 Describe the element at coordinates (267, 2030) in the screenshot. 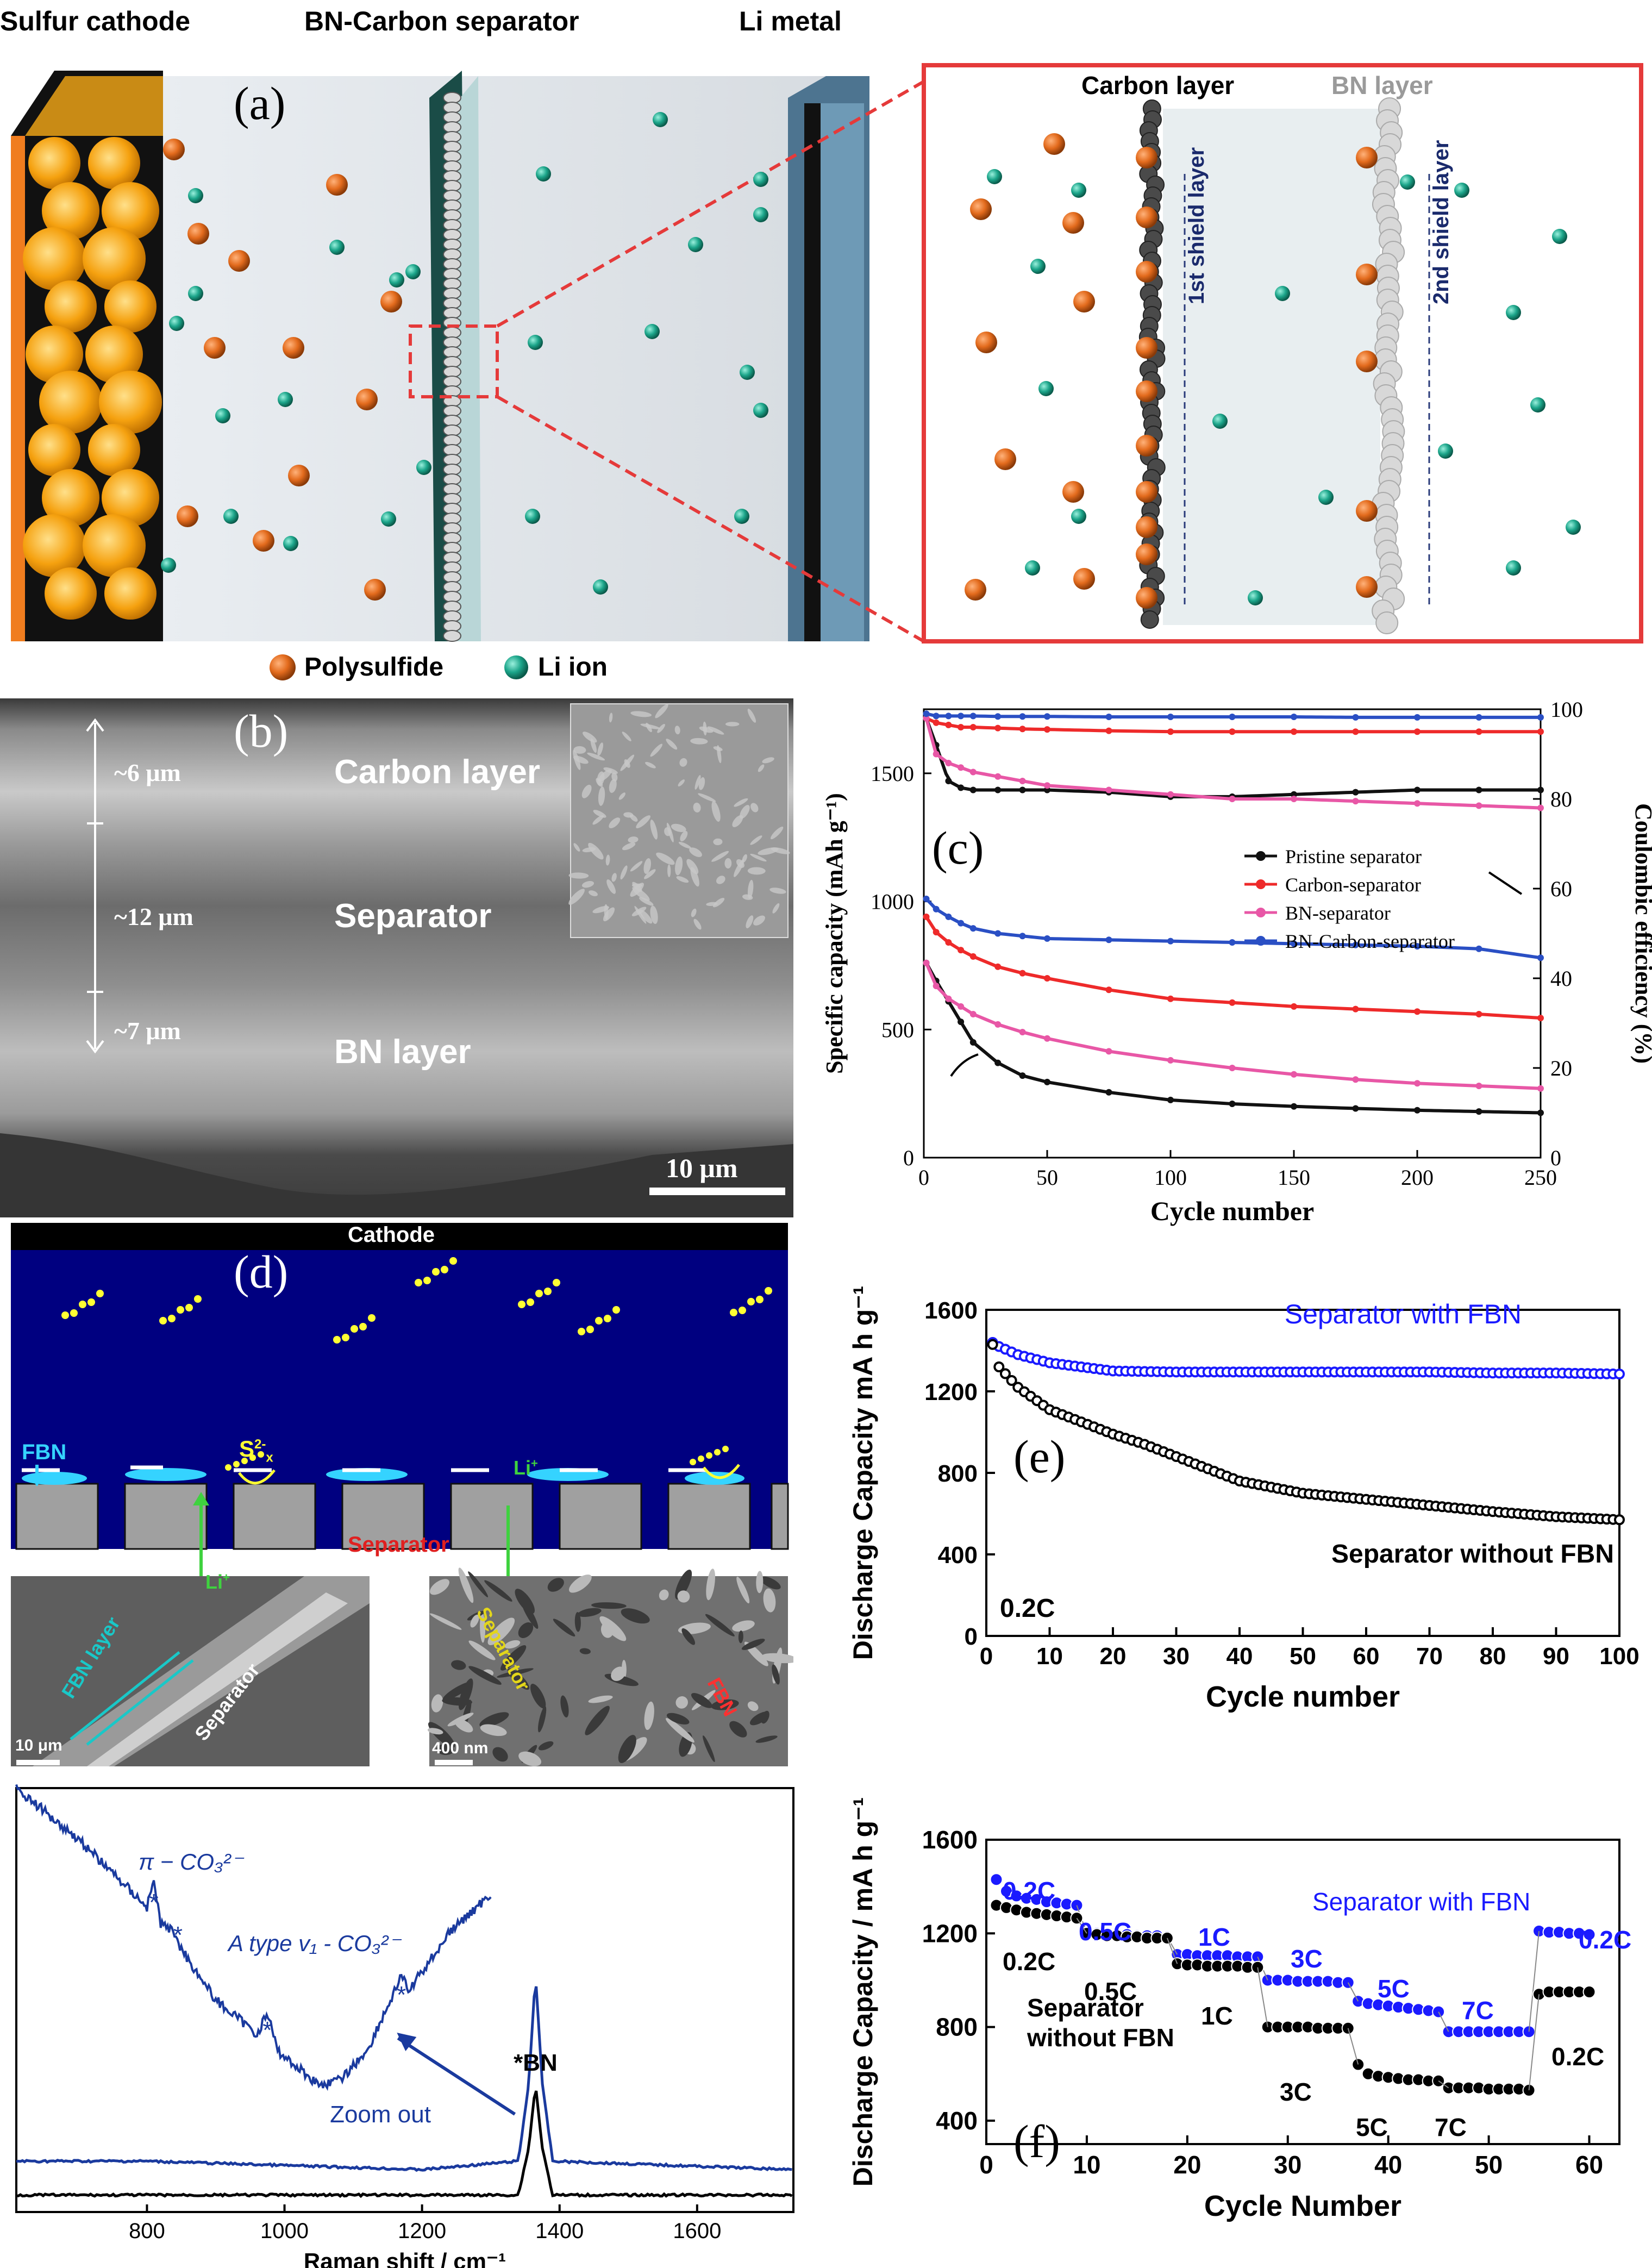

I see `peak-star: *` at that location.